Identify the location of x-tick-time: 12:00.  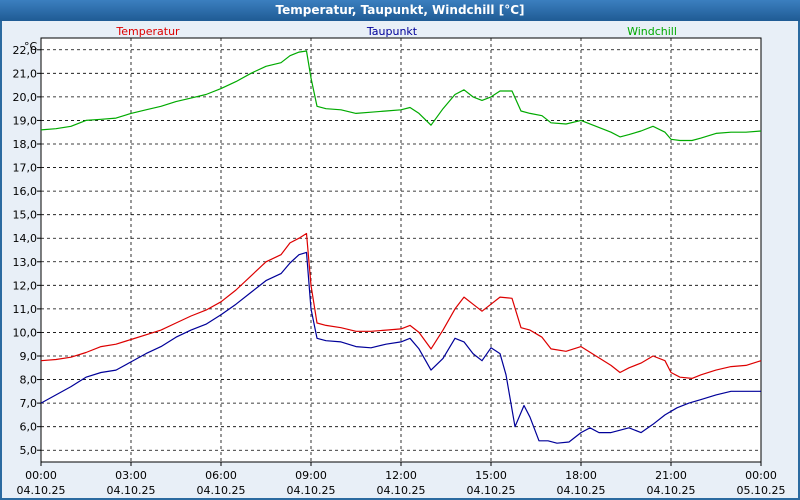
(401, 475).